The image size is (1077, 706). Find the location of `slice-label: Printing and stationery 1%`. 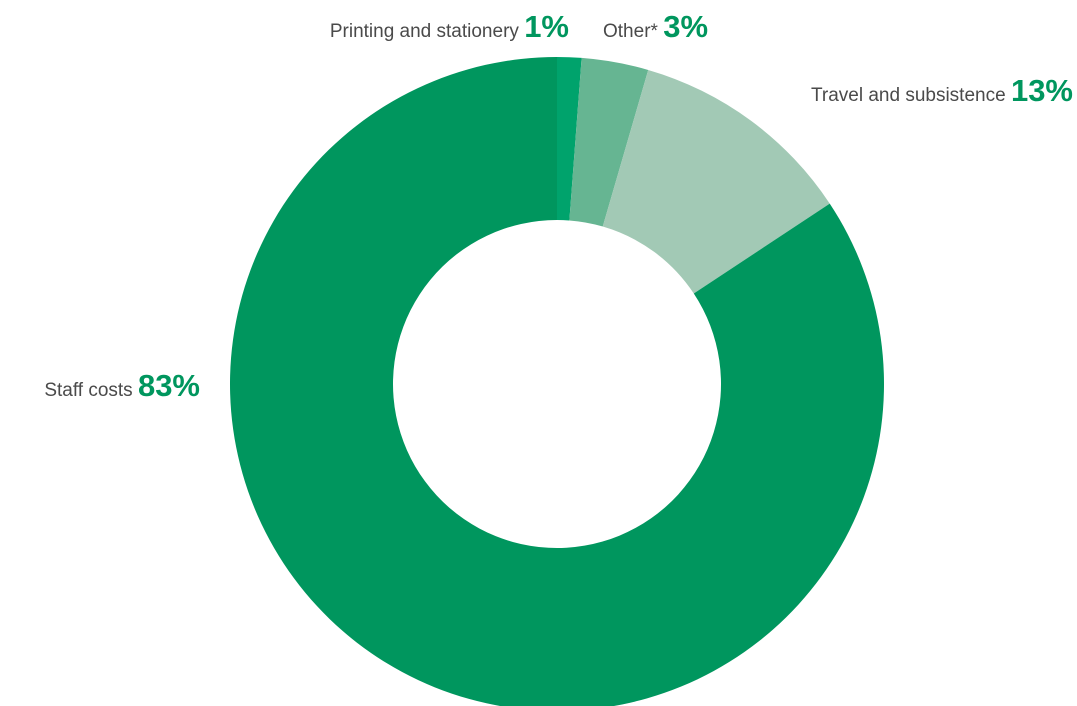

slice-label: Printing and stationery 1% is located at coordinates (449, 26).